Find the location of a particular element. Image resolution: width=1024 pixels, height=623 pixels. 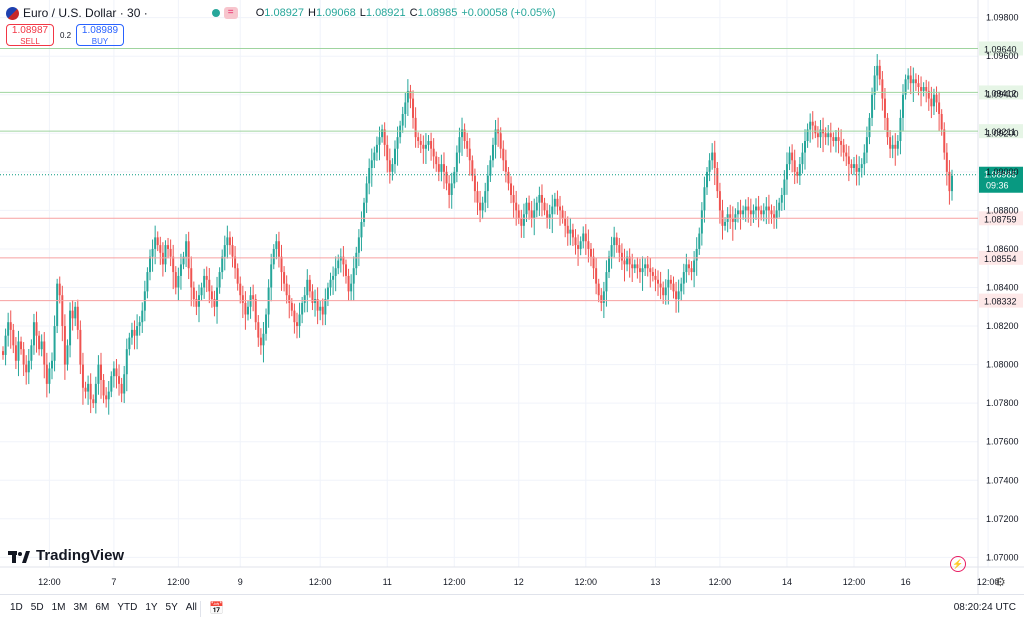

symbol-title: Euro / U.S. Dollar · 30 · is located at coordinates (85, 13).